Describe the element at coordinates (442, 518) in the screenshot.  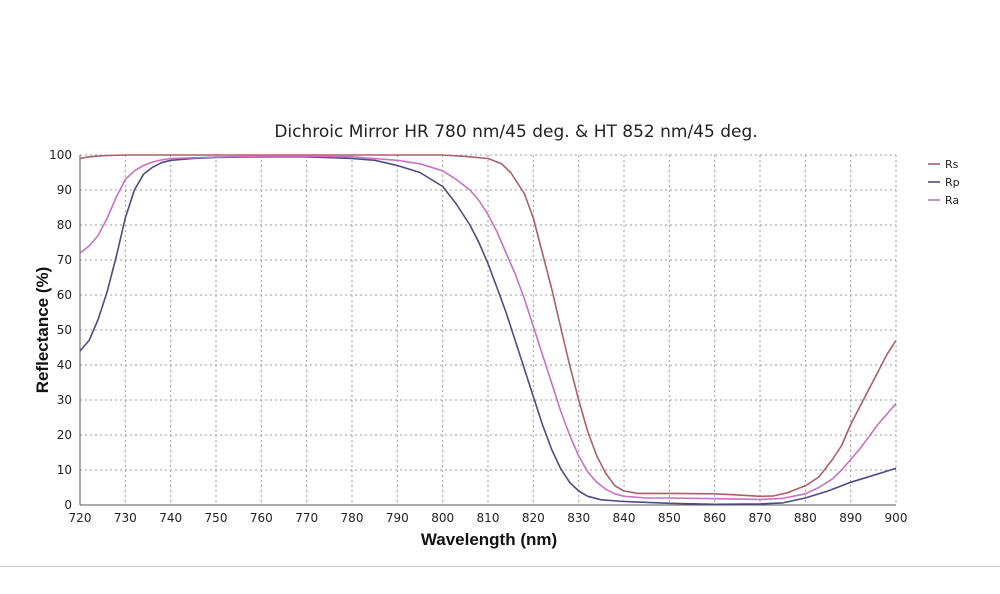
I see `x-tick-label: 800` at that location.